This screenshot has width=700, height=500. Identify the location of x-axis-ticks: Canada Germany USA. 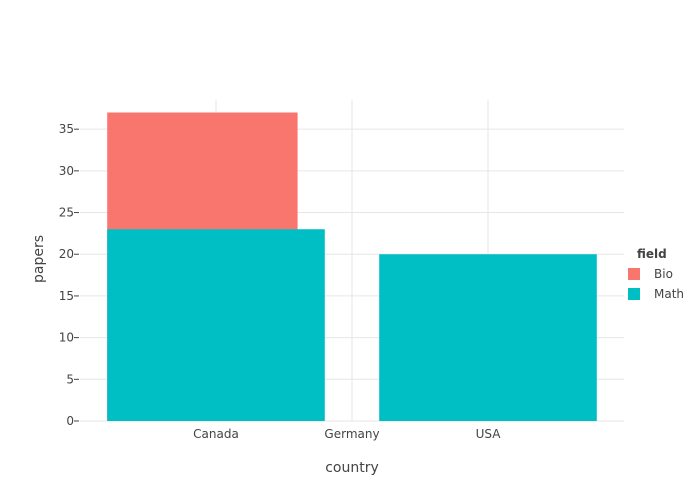
(347, 434).